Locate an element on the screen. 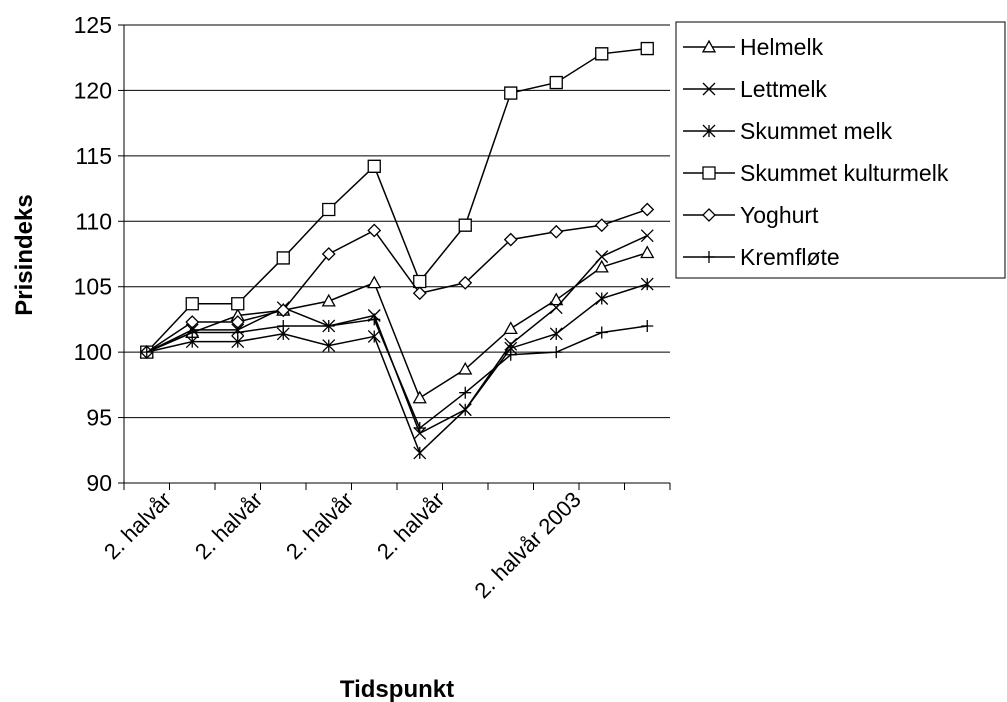  y-tick-label: 90 is located at coordinates (99, 483).